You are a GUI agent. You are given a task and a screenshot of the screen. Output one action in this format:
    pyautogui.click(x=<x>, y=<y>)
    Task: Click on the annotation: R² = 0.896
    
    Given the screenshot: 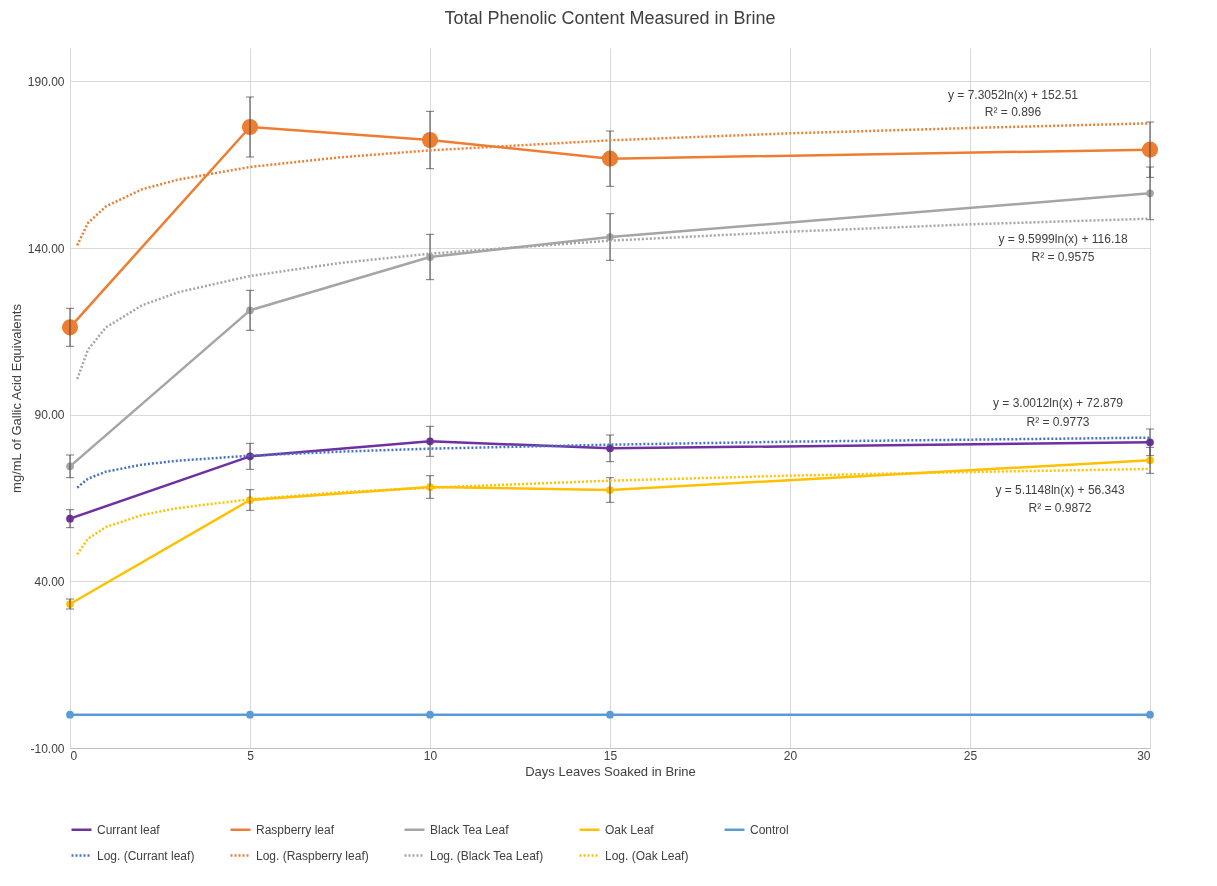 What is the action you would take?
    pyautogui.click(x=1013, y=112)
    